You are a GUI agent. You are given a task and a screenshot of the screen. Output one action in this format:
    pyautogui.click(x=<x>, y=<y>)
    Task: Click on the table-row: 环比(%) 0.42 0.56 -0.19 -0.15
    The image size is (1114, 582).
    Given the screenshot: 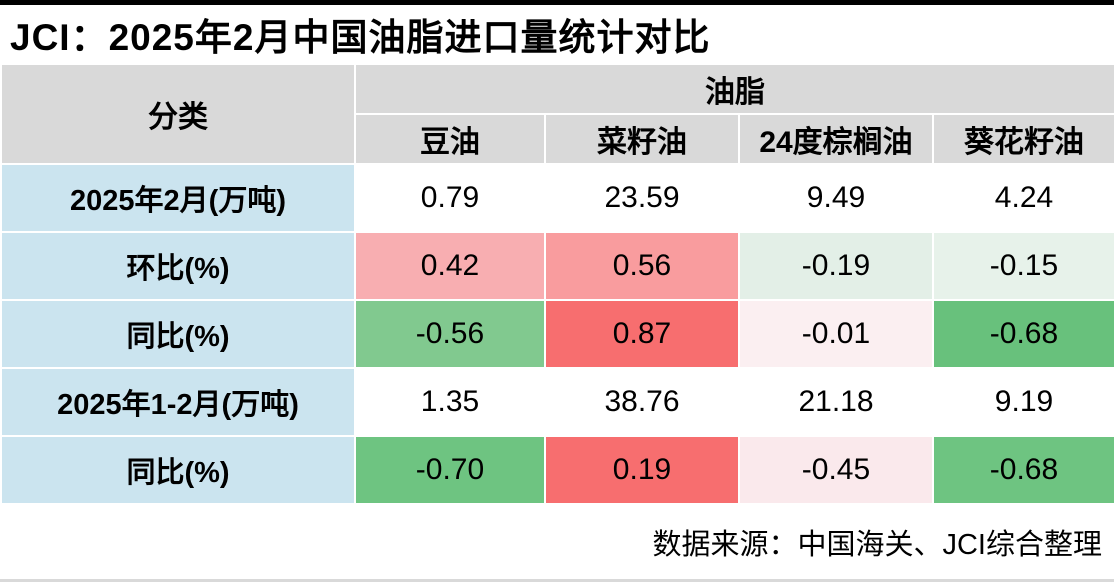 What is the action you would take?
    pyautogui.click(x=557, y=266)
    